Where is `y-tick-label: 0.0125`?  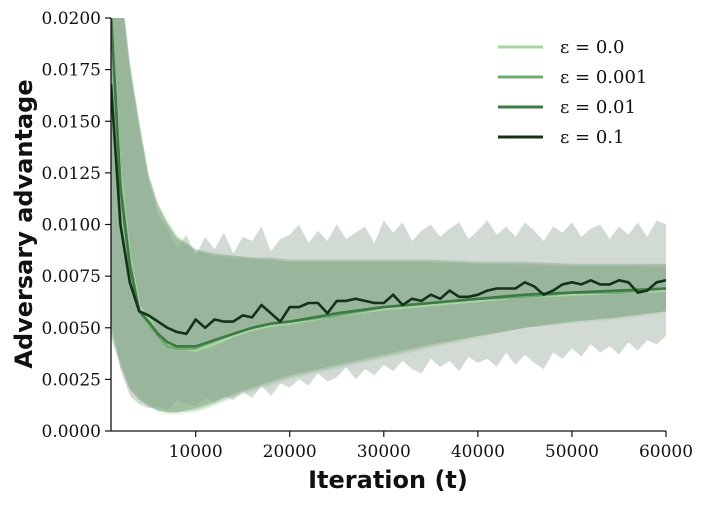 y-tick-label: 0.0125 is located at coordinates (71, 174).